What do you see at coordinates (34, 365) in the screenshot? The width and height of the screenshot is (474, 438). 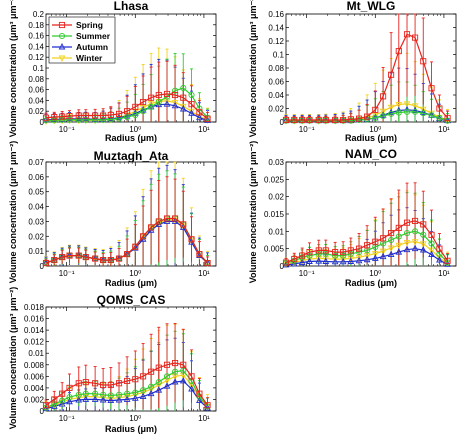 I see `y-tick-label: 0.008` at bounding box center [34, 365].